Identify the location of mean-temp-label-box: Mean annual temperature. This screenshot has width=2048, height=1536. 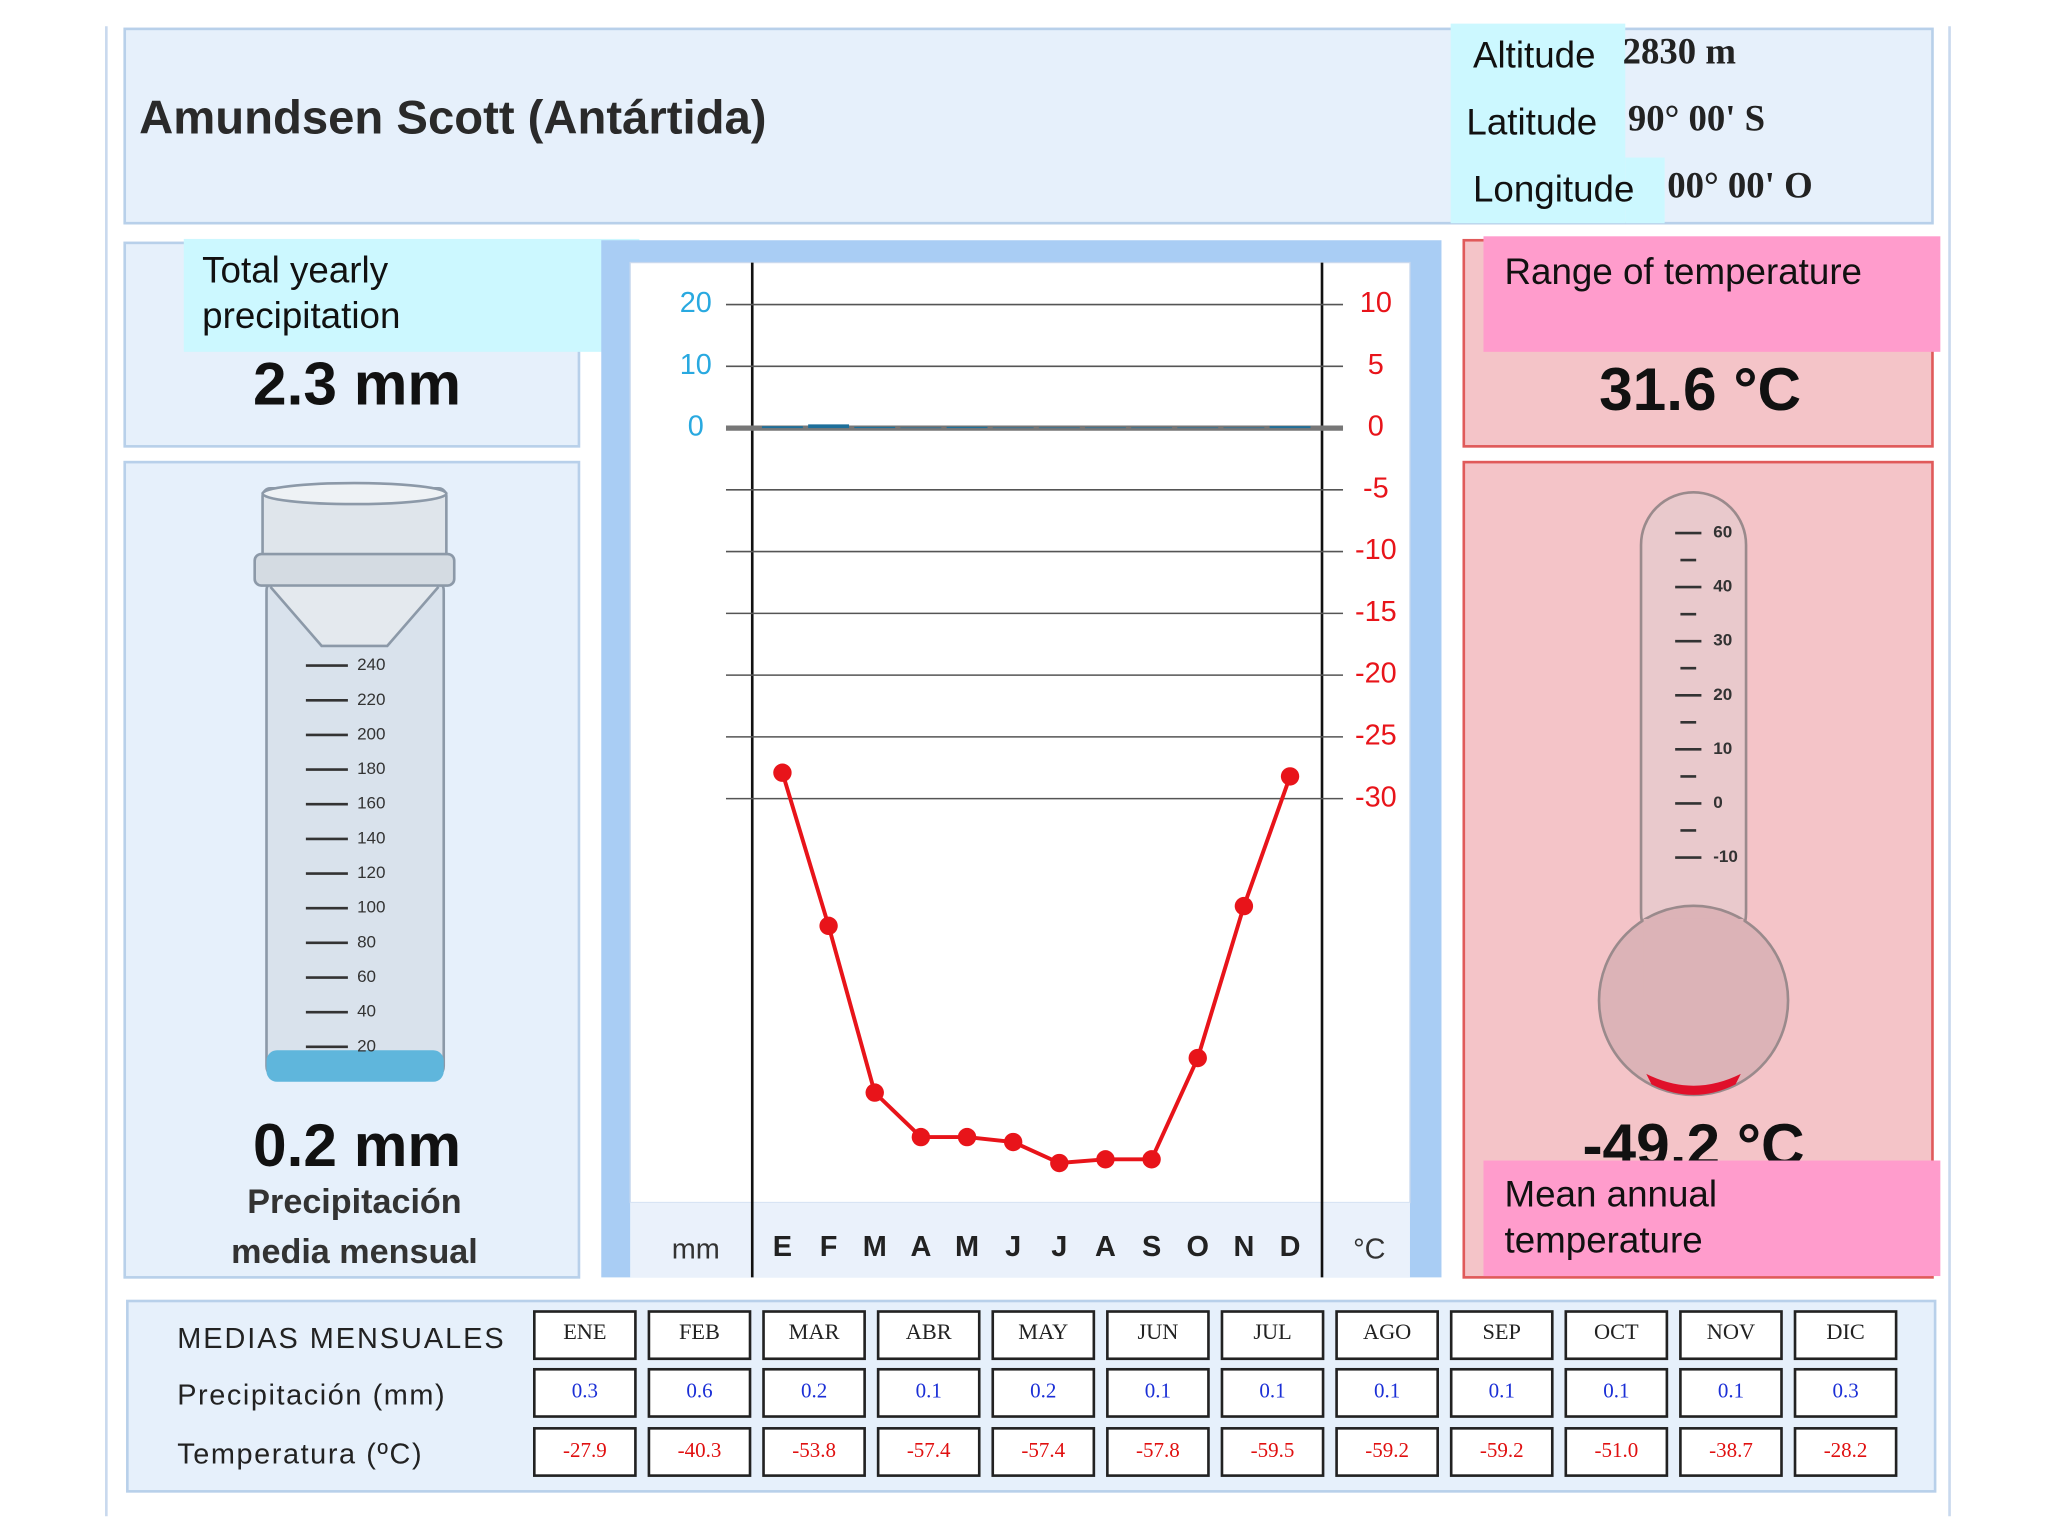
(1610, 1217).